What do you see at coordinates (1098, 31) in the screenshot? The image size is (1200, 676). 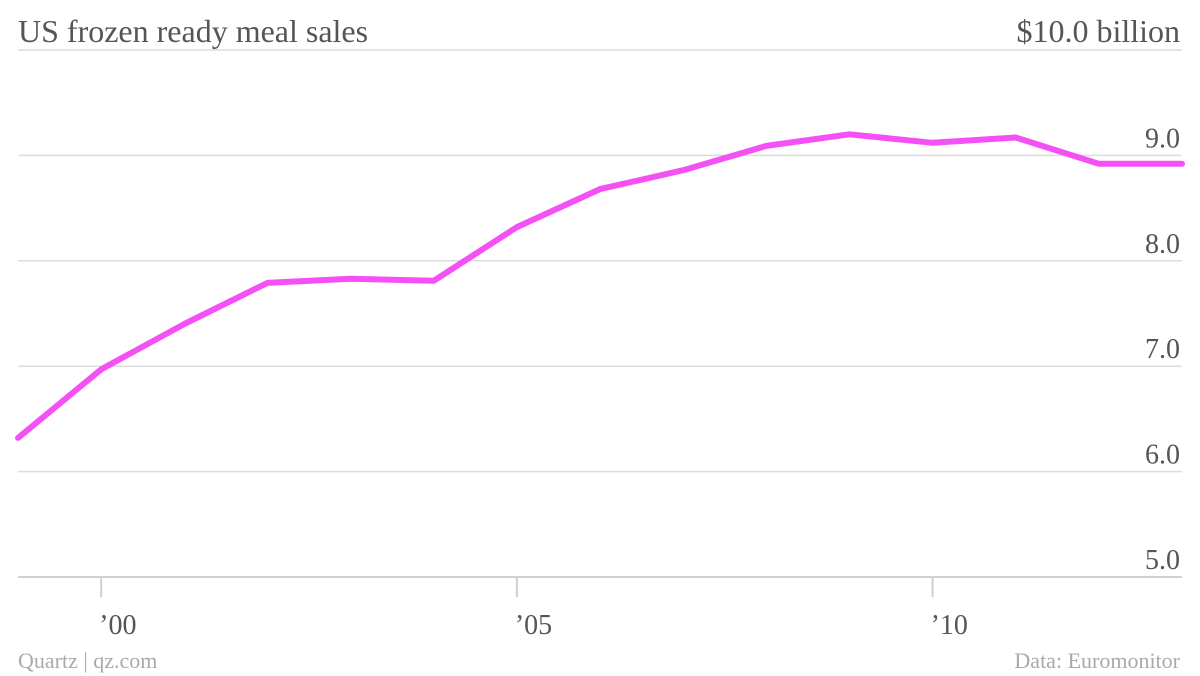 I see `top-gridline-label: $10.0 billion` at bounding box center [1098, 31].